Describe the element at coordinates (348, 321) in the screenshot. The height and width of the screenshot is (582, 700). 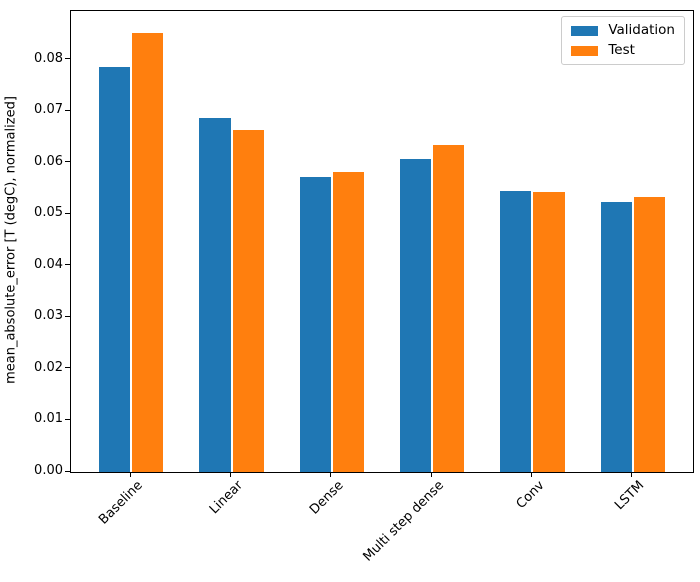
I see `bar-test-dense` at that location.